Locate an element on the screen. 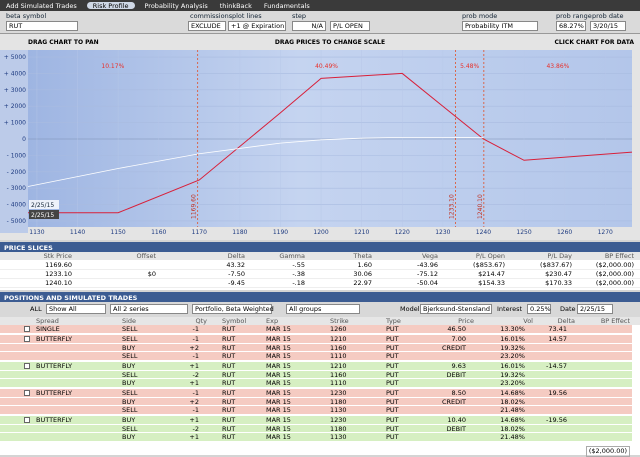 The height and width of the screenshot is (457, 640). tab: Probability Analysis is located at coordinates (176, 6).